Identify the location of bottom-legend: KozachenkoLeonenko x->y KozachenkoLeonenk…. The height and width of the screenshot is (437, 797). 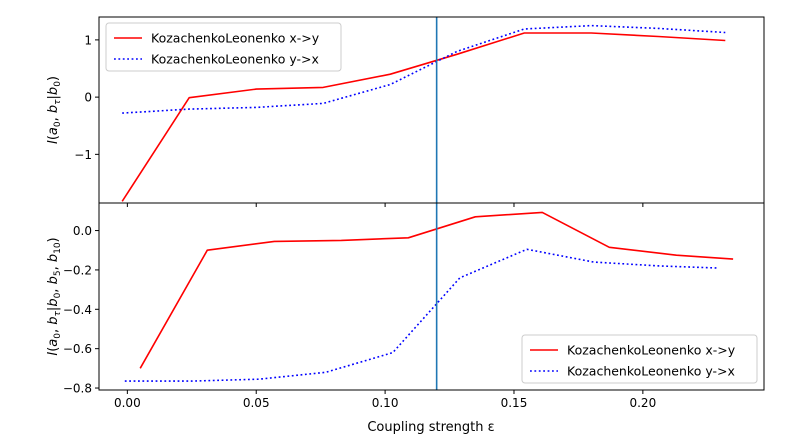
(639, 359).